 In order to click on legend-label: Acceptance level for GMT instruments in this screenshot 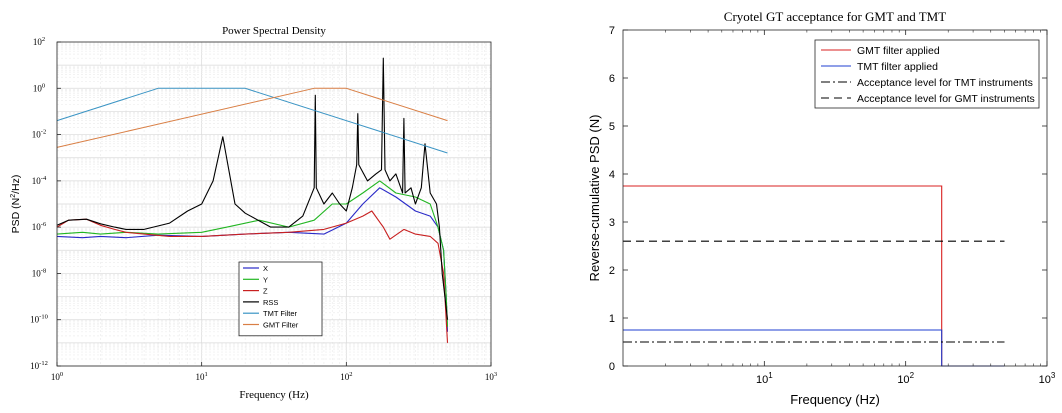, I will do `click(946, 99)`.